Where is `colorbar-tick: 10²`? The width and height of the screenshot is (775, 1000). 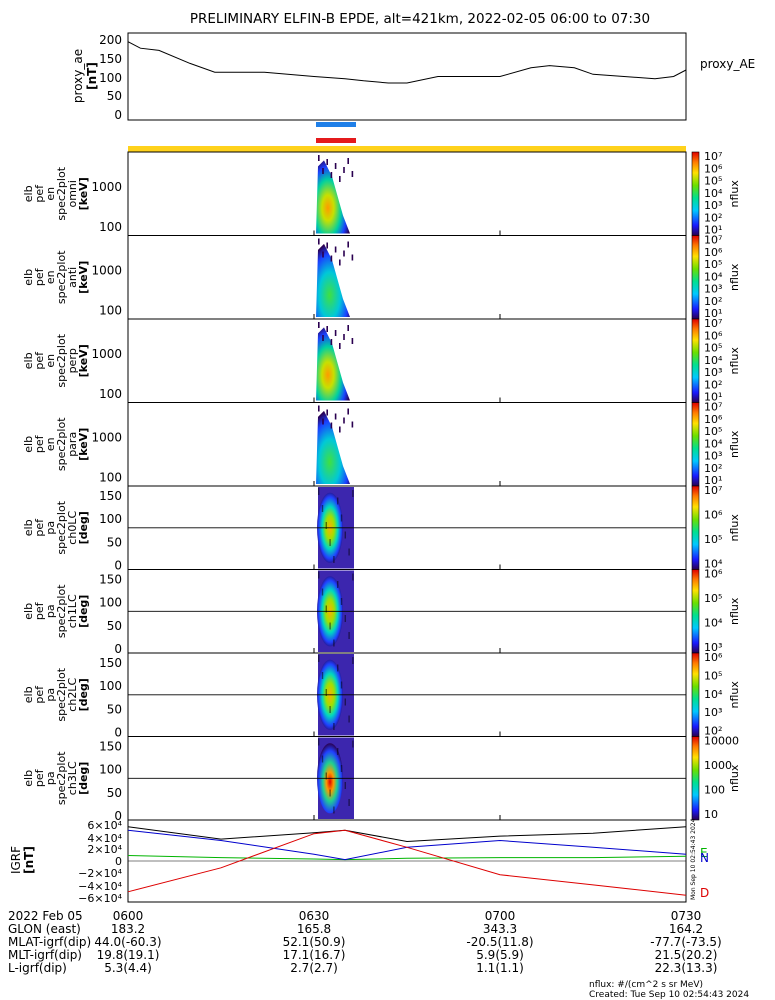
colorbar-tick: 10² is located at coordinates (713, 731).